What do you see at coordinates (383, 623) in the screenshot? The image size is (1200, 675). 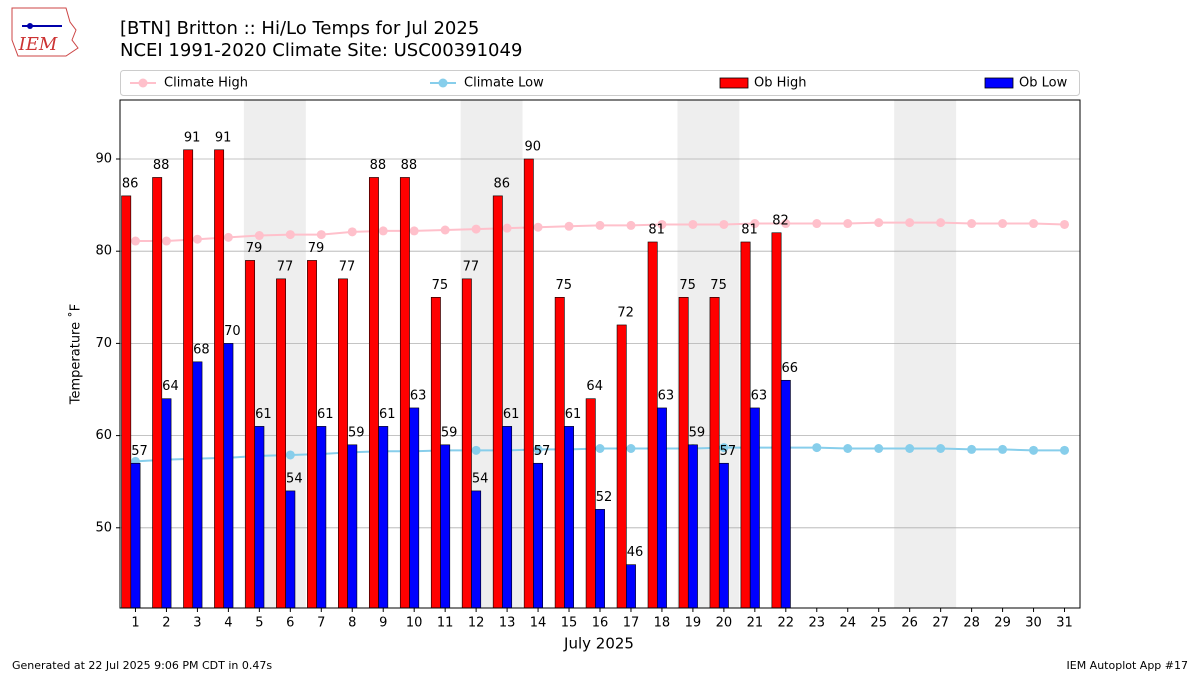 I see `x-tick-label: 9` at bounding box center [383, 623].